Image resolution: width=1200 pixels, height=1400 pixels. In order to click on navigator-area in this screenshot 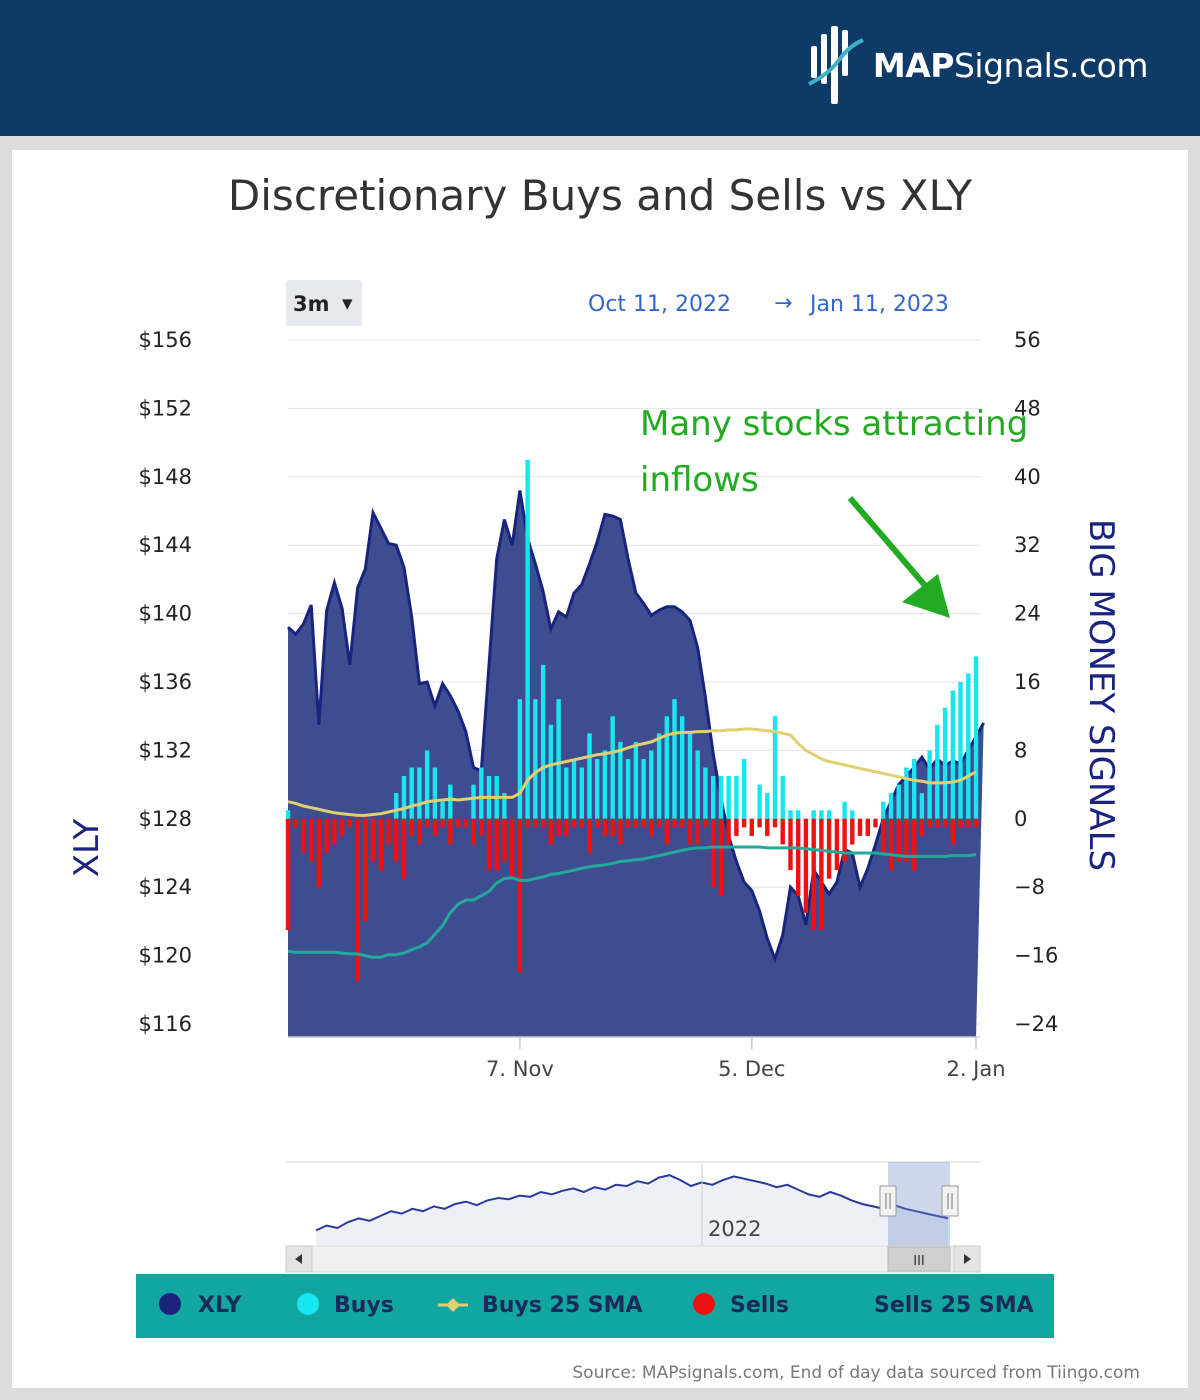, I will do `click(632, 1210)`.